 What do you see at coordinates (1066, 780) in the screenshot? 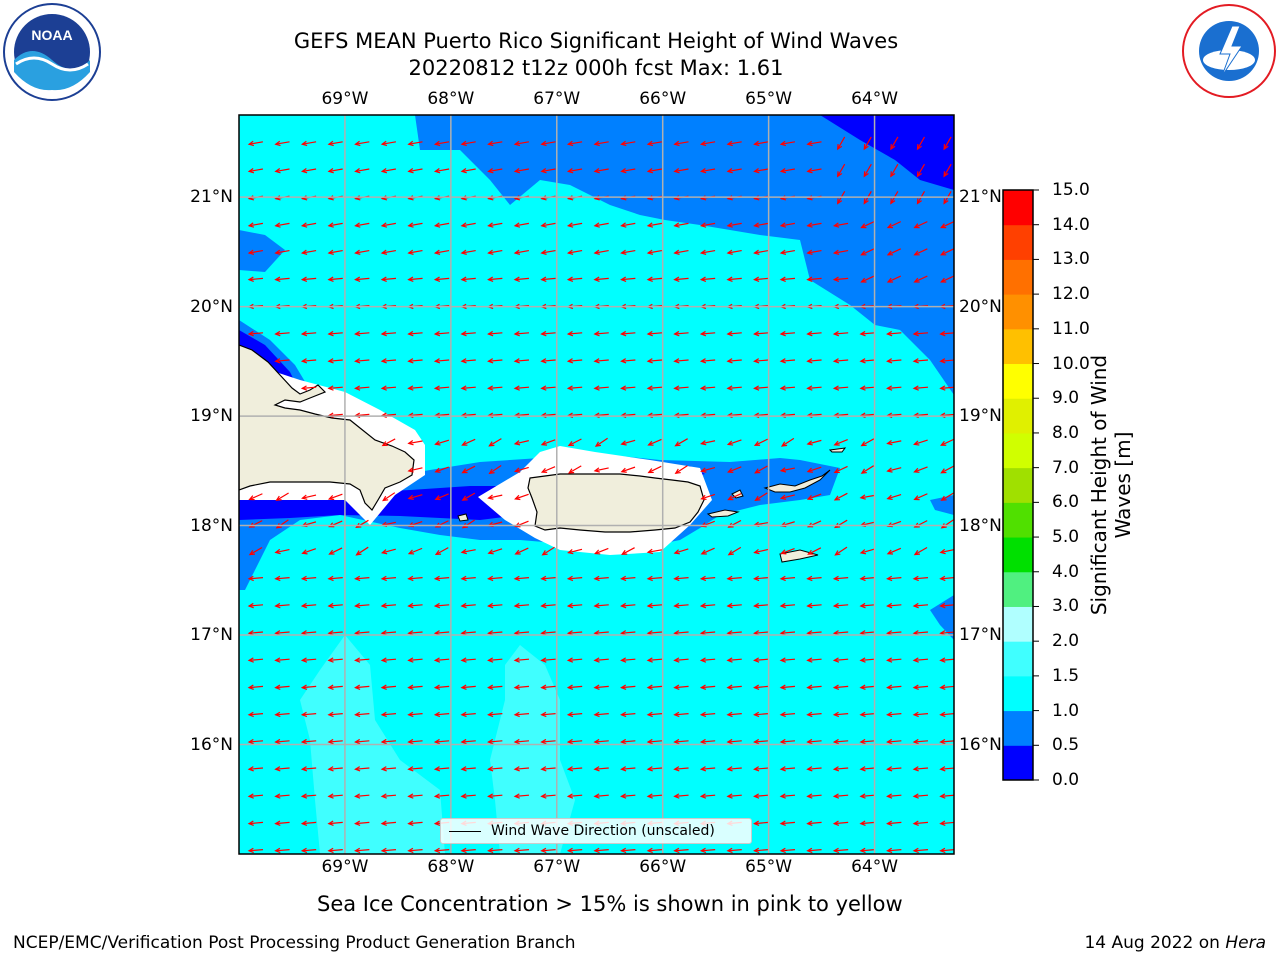
I see `colorbar-tick-label: 0.0` at bounding box center [1066, 780].